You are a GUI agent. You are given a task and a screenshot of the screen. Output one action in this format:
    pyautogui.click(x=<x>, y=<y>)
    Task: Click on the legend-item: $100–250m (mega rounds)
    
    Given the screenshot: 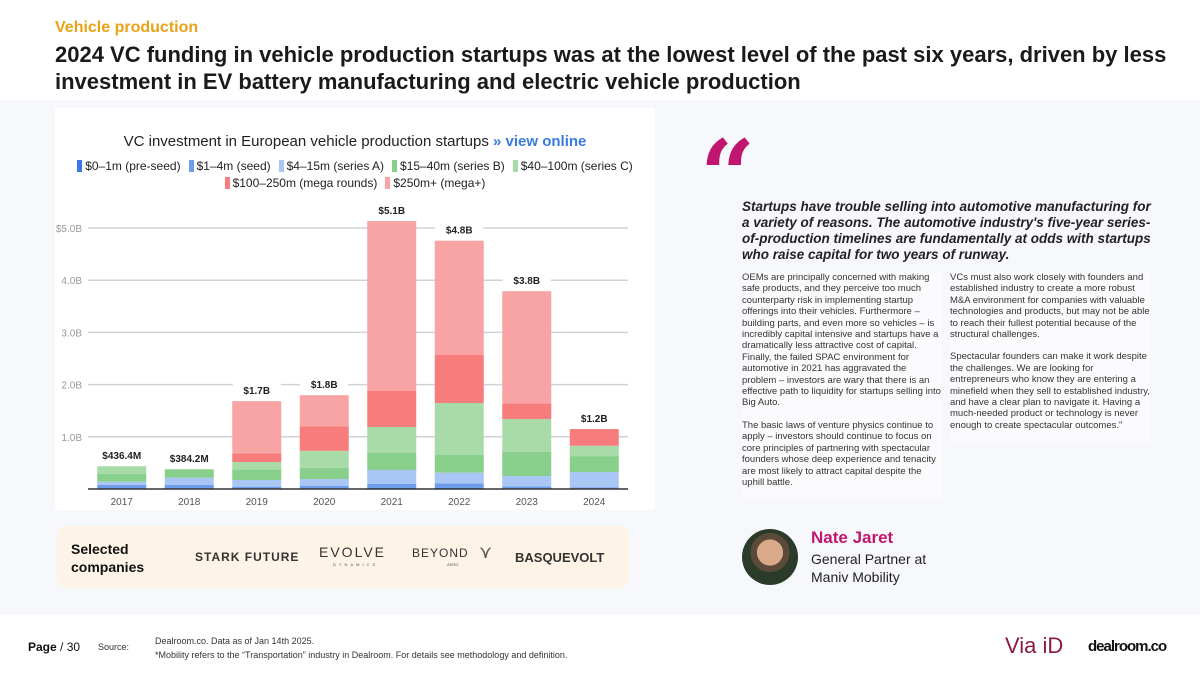 What is the action you would take?
    pyautogui.click(x=301, y=183)
    